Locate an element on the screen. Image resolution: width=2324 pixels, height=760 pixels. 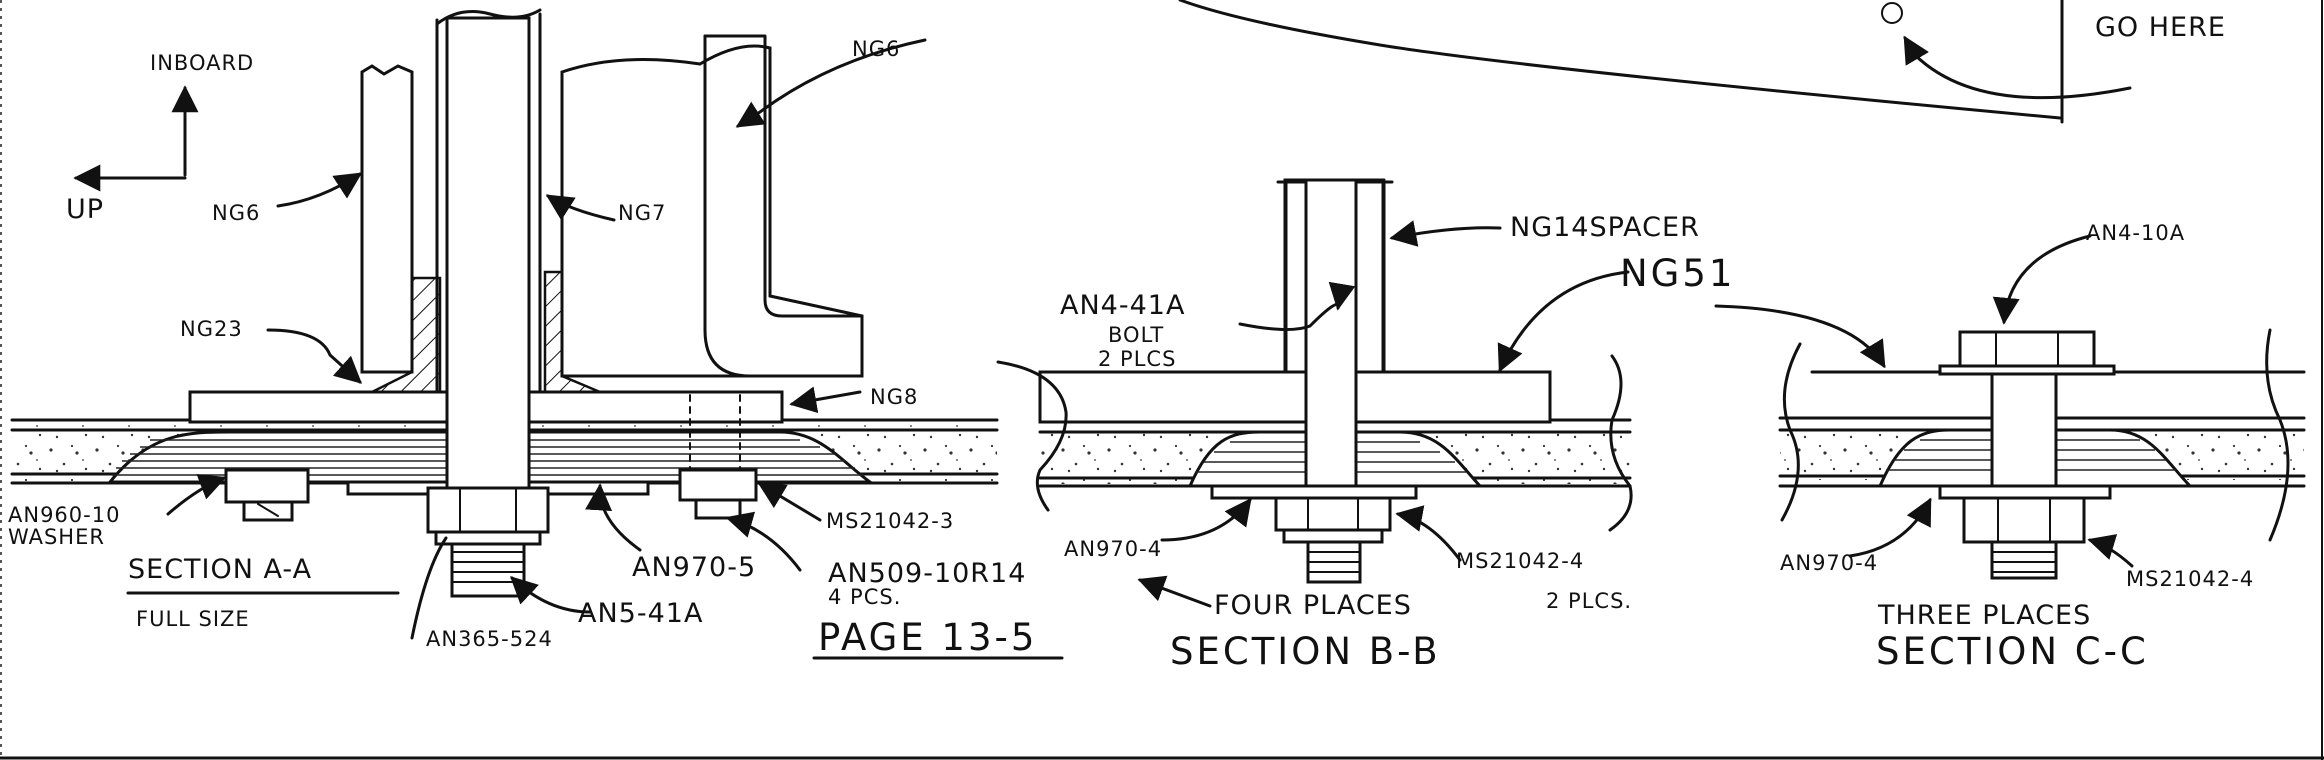
section-c-bolt-thread is located at coordinates (2024, 560).